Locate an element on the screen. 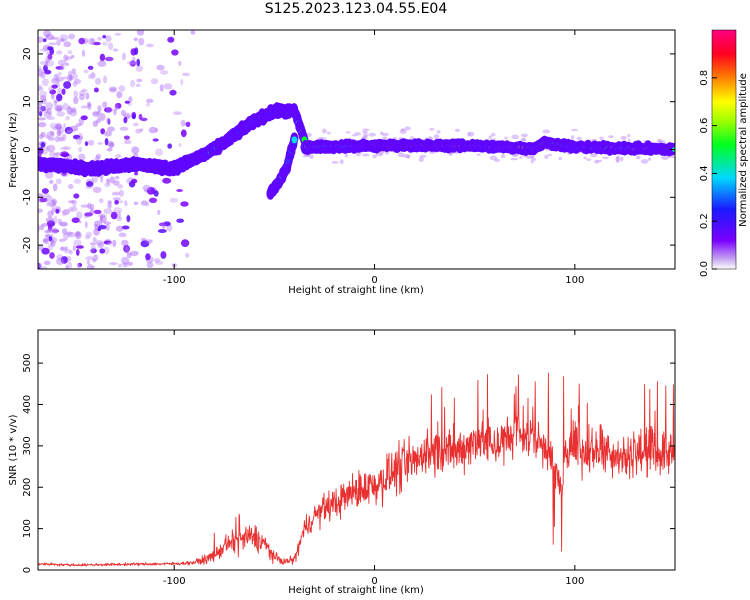  y-tick-label: 0 is located at coordinates (27, 570).